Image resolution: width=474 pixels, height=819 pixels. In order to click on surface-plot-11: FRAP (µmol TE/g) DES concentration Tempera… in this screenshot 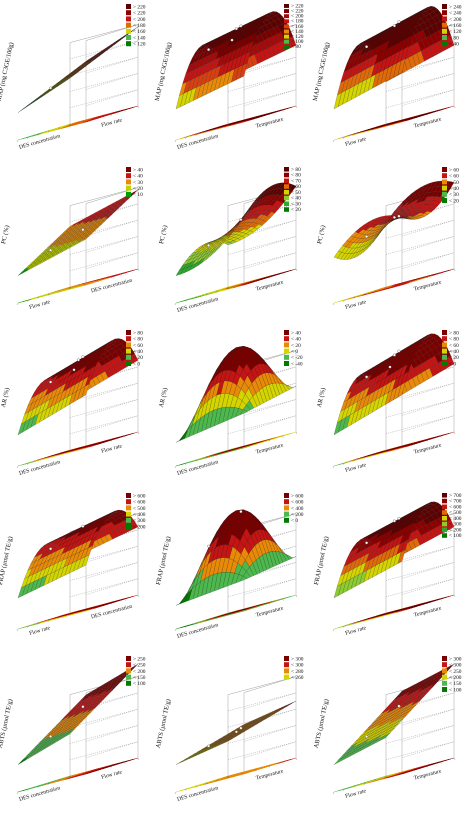, I will do `click(235, 570)`.